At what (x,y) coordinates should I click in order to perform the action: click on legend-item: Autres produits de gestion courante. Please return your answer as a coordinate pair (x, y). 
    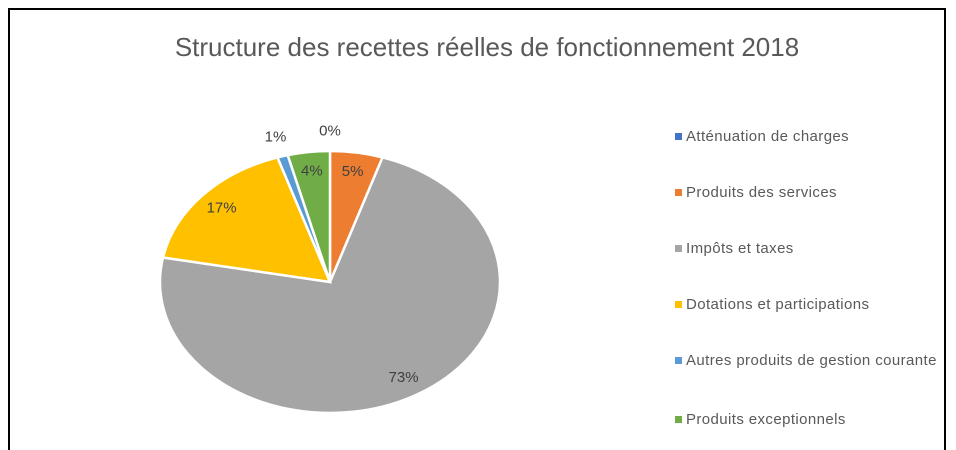
    Looking at the image, I should click on (810, 360).